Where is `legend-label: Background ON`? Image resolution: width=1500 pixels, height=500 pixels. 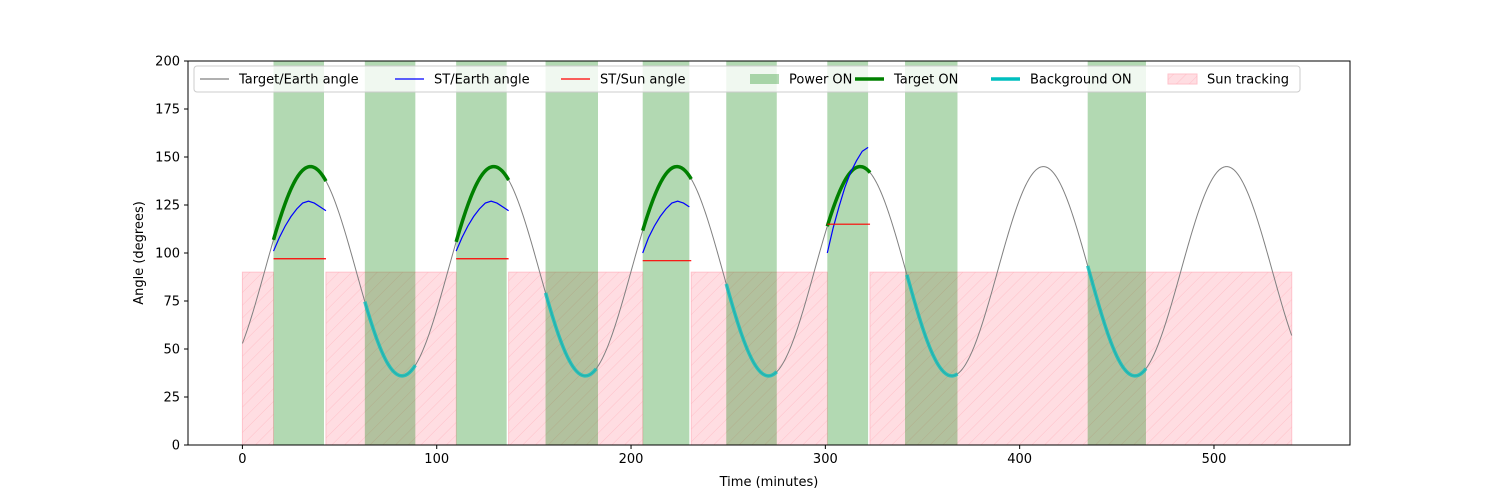
legend-label: Background ON is located at coordinates (1081, 80).